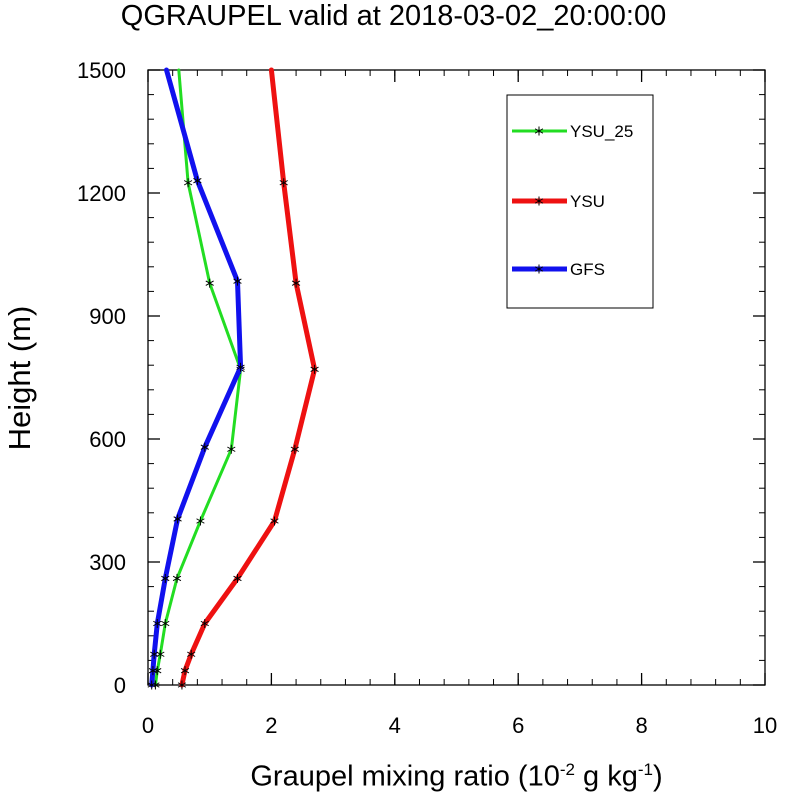  Describe the element at coordinates (641, 725) in the screenshot. I see `x-tick-label: 8` at that location.